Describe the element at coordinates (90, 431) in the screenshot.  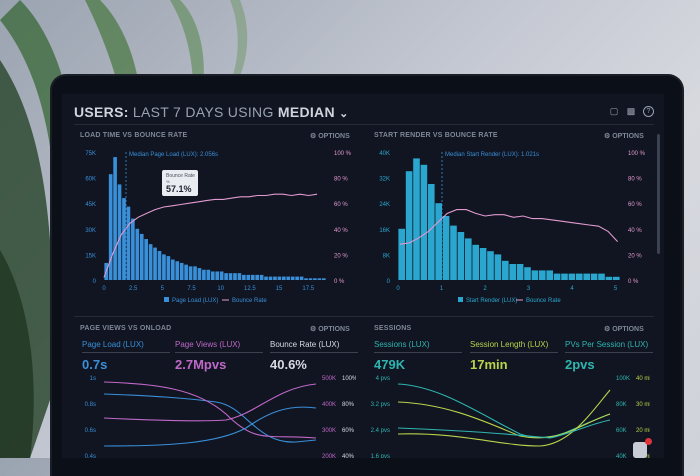
I see `y-tick-label: 0.6s` at that location.